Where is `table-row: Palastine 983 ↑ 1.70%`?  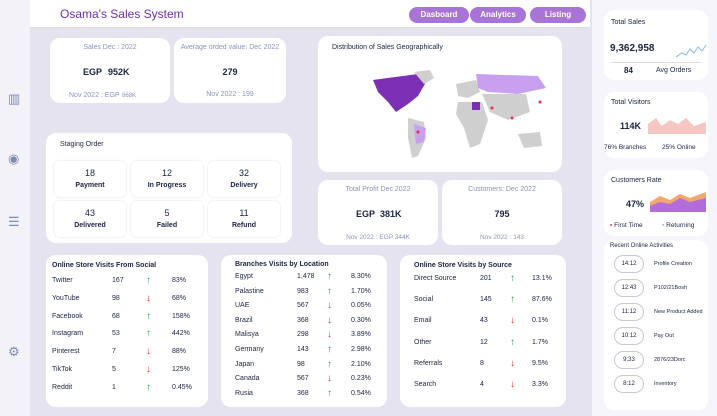
table-row: Palastine 983 ↑ 1.70% is located at coordinates (304, 293).